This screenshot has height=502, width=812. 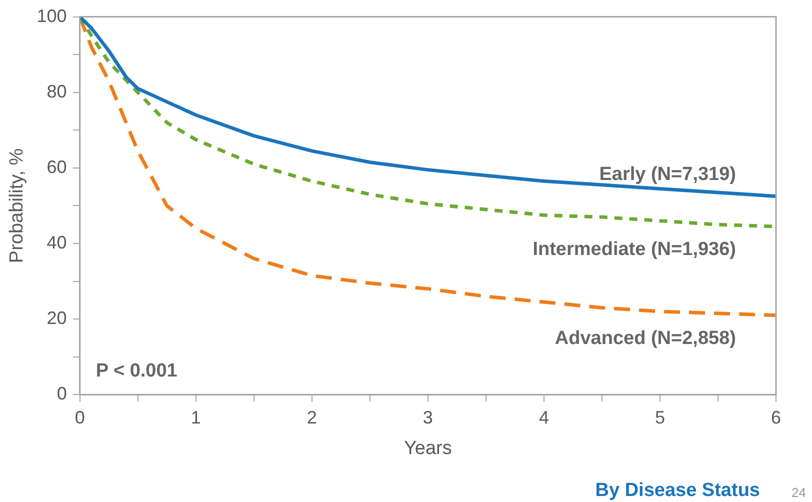 What do you see at coordinates (61, 394) in the screenshot?
I see `y-tick-label: 0` at bounding box center [61, 394].